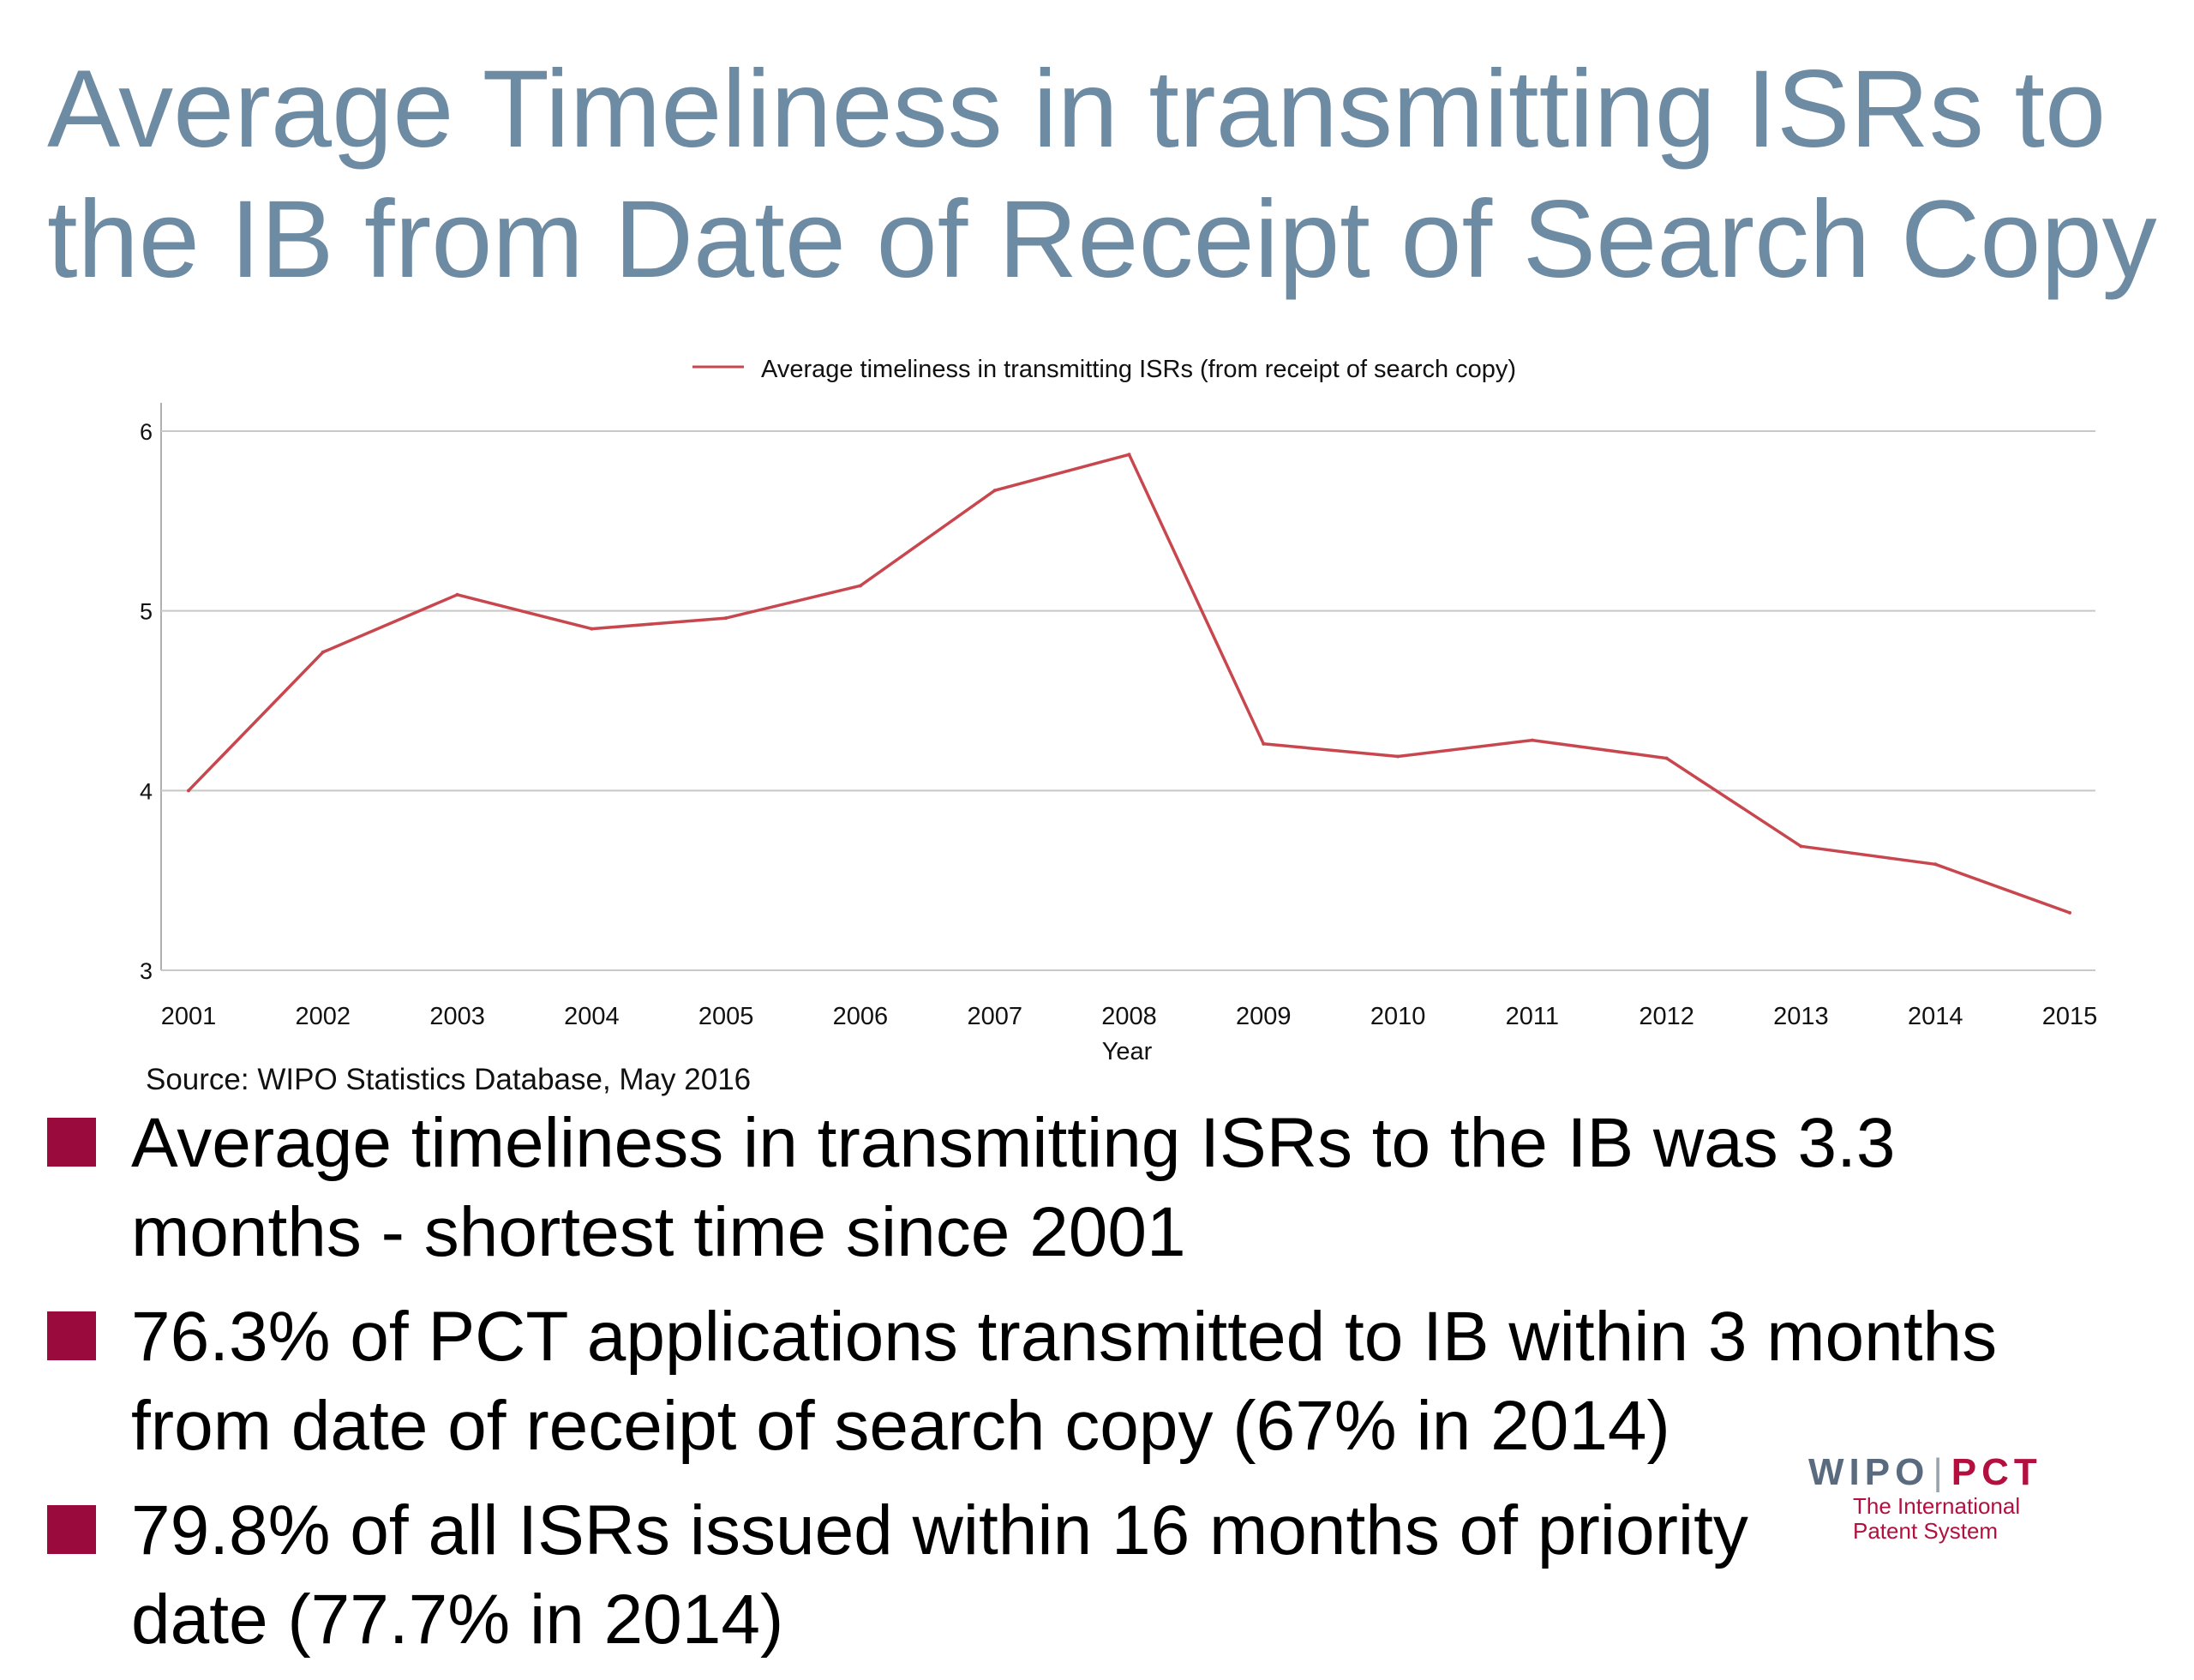 The image size is (2194, 1680). Describe the element at coordinates (188, 791) in the screenshot. I see `data-point-2001` at that location.